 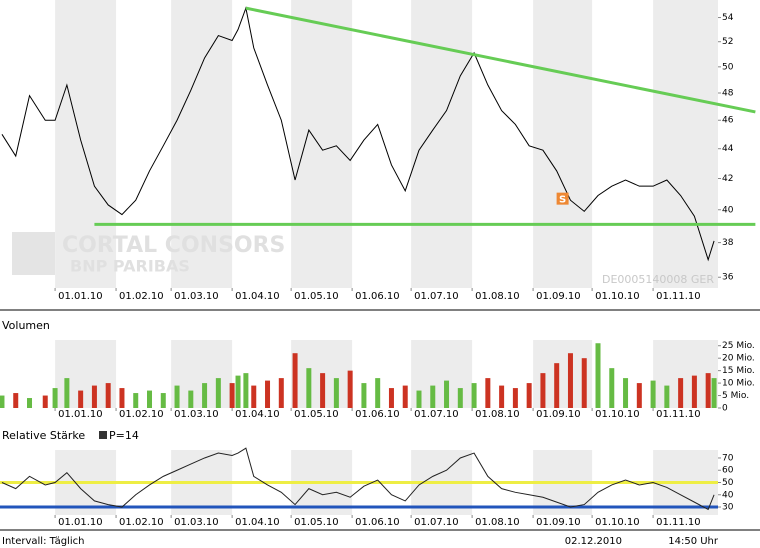 What do you see at coordinates (103, 435) in the screenshot?
I see `legend-swatch` at bounding box center [103, 435].